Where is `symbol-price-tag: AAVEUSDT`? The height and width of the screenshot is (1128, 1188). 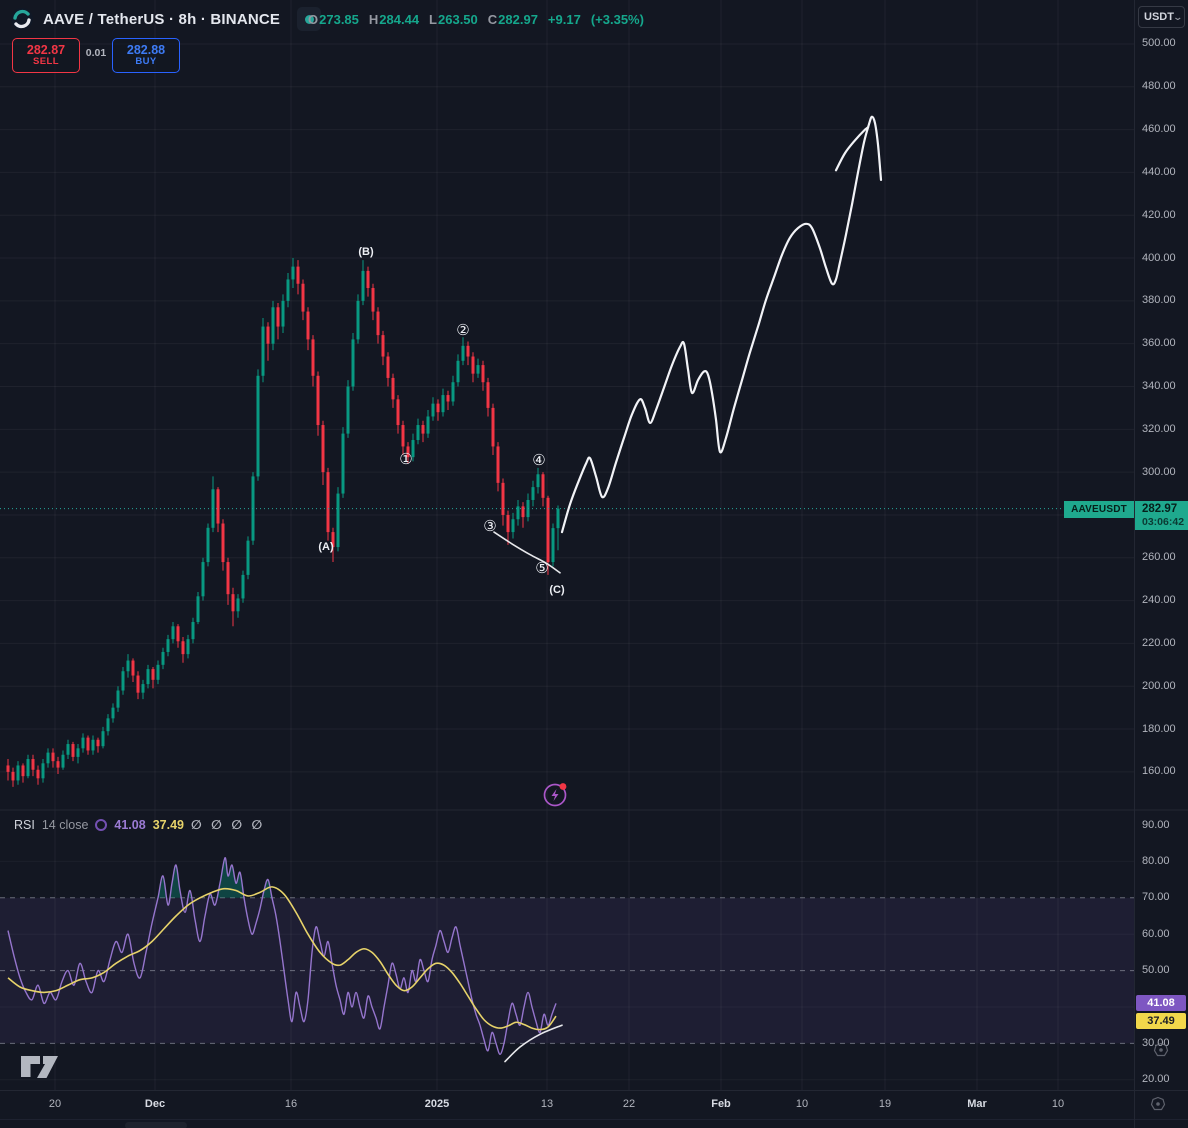 symbol-price-tag: AAVEUSDT is located at coordinates (1099, 509).